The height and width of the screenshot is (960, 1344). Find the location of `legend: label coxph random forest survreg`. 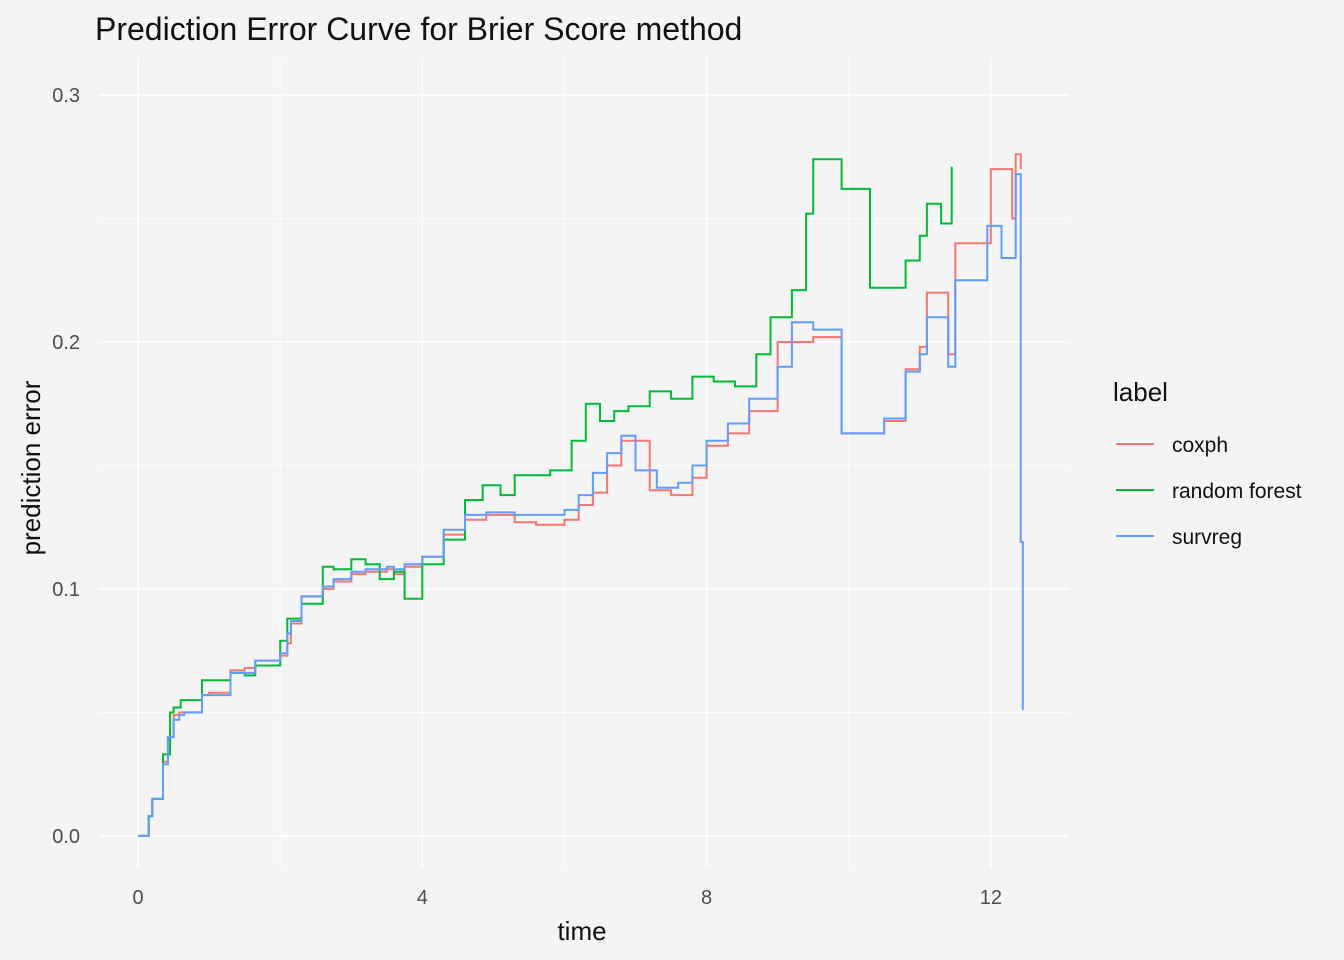

legend: label coxph random forest survreg is located at coordinates (1207, 463).